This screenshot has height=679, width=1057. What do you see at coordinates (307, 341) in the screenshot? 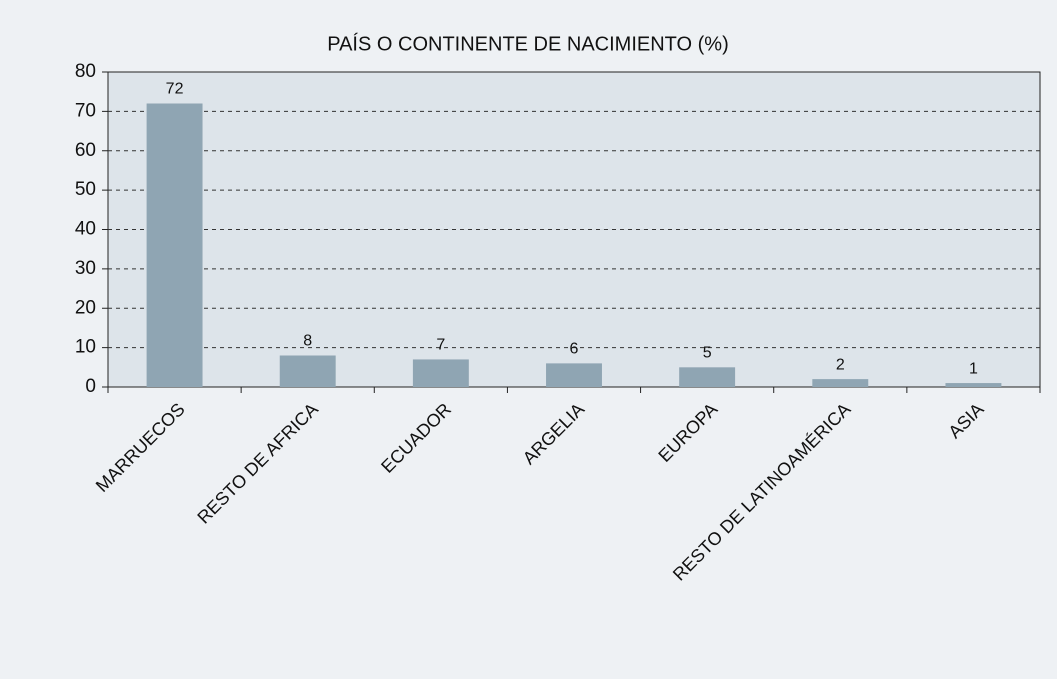
I see `value-label: 8` at bounding box center [307, 341].